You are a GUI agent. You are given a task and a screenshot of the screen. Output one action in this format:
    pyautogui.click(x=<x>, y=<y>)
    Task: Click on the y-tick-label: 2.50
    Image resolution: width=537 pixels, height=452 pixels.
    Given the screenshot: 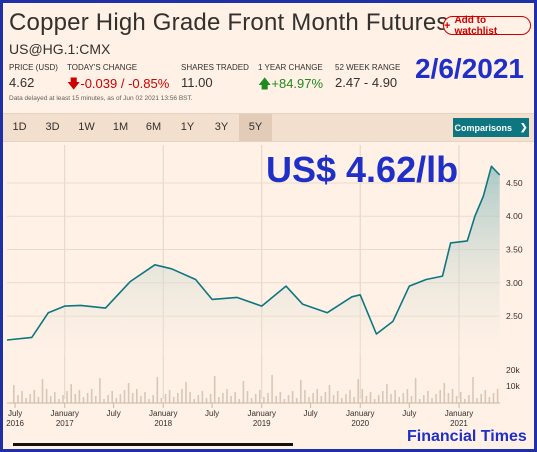 What is the action you would take?
    pyautogui.click(x=514, y=316)
    